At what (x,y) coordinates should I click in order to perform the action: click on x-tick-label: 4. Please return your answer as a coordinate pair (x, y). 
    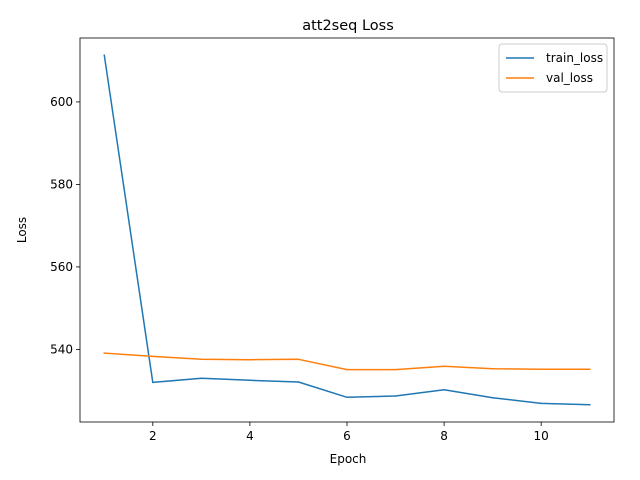
    Looking at the image, I should click on (250, 436).